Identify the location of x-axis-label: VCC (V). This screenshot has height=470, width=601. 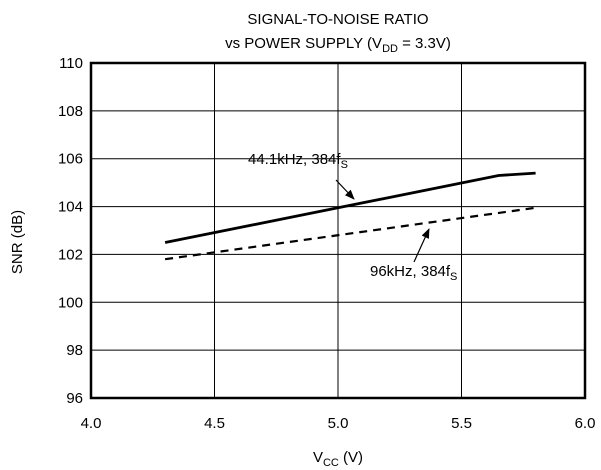
(338, 459).